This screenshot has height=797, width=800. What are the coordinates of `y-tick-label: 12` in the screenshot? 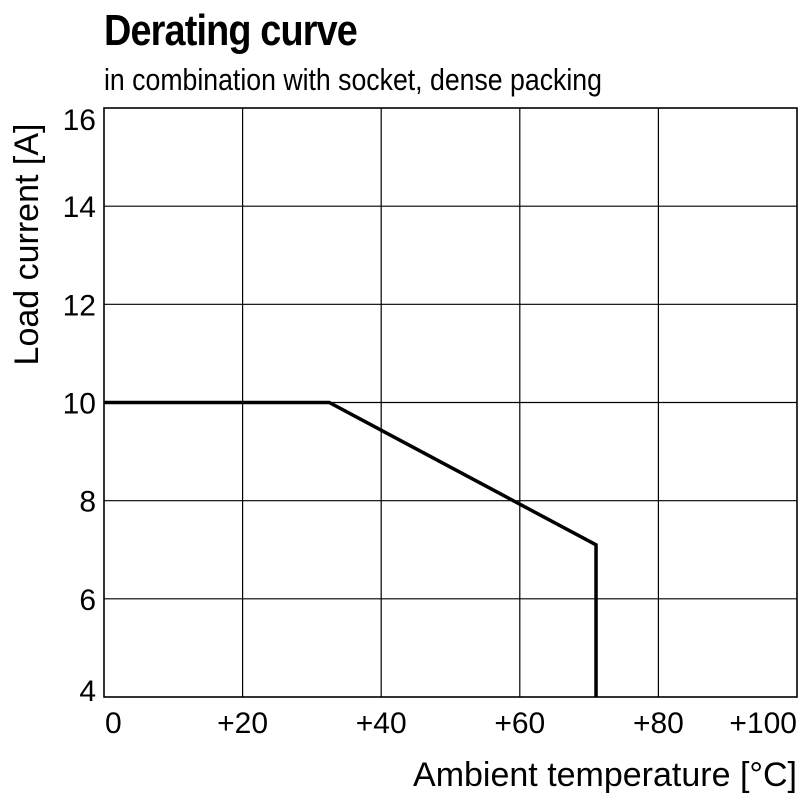 It's located at (79, 305).